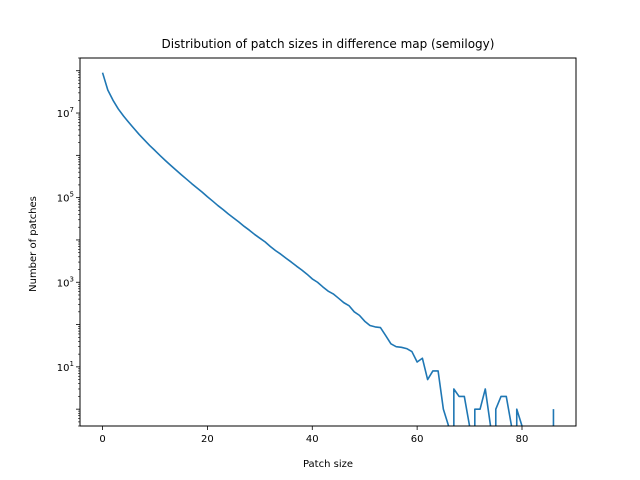  What do you see at coordinates (33, 244) in the screenshot?
I see `y-axis-label: Number of patches` at bounding box center [33, 244].